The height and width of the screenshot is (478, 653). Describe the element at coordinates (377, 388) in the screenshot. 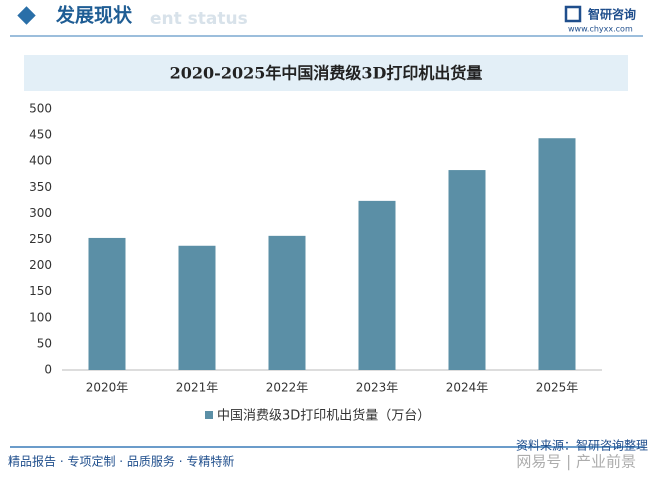

I see `x-tick-label: 2023年` at that location.